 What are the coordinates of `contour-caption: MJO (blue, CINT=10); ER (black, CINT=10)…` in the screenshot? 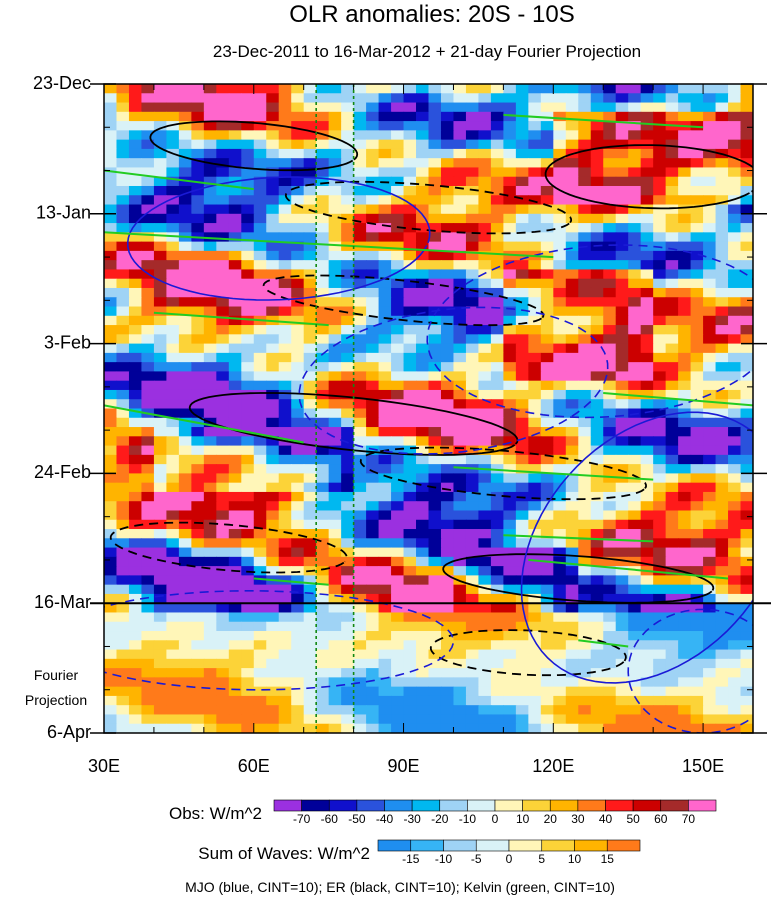 It's located at (400, 887).